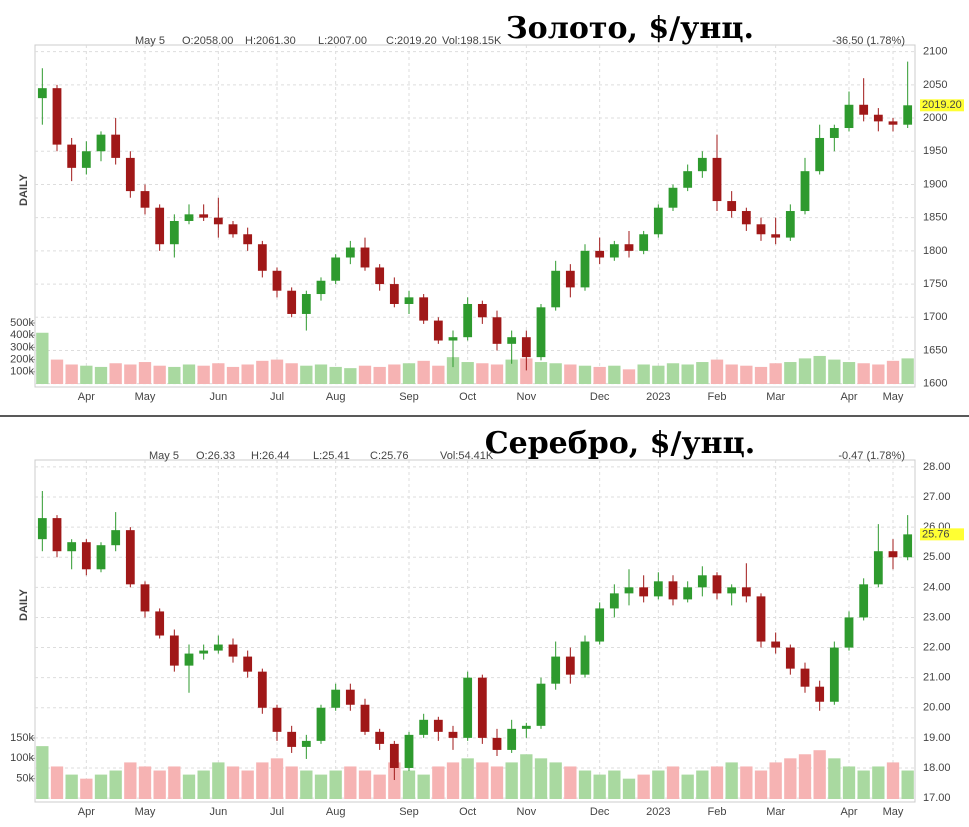 This screenshot has height=827, width=969. Describe the element at coordinates (270, 41) in the screenshot. I see `header-quote: H:2061.30` at that location.